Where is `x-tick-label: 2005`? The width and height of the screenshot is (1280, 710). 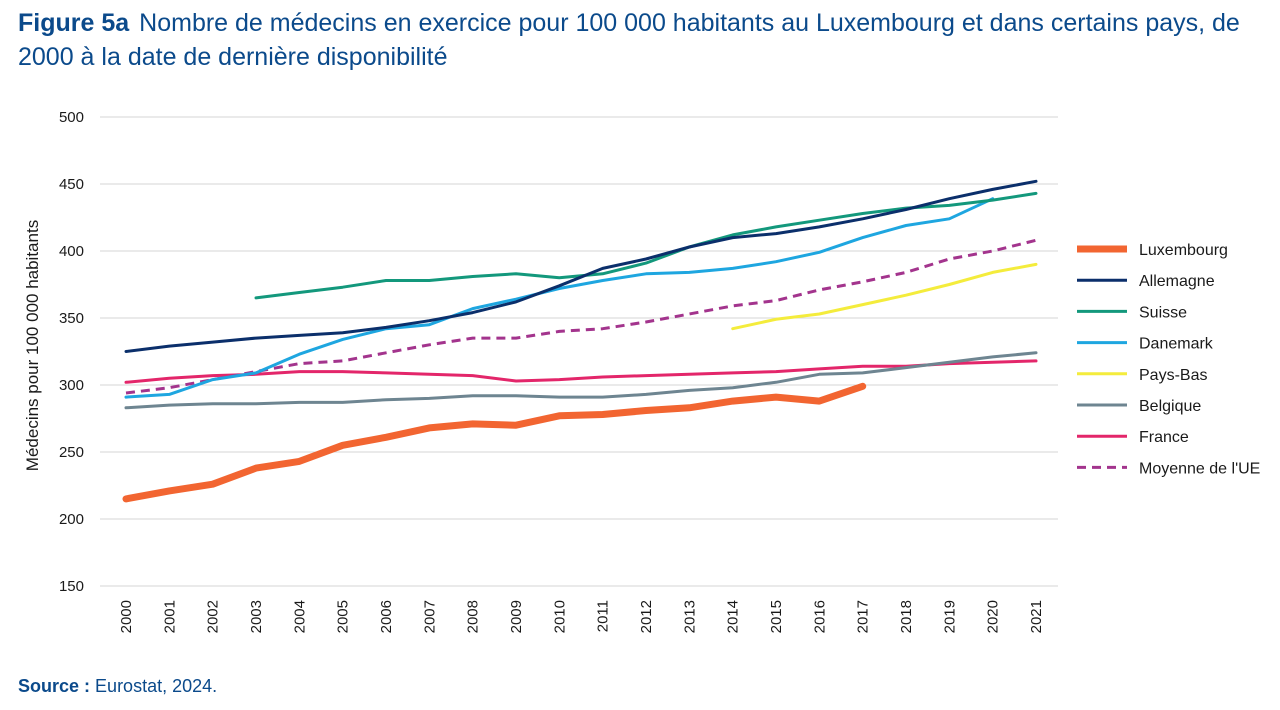
x-tick-label: 2005 is located at coordinates (343, 616).